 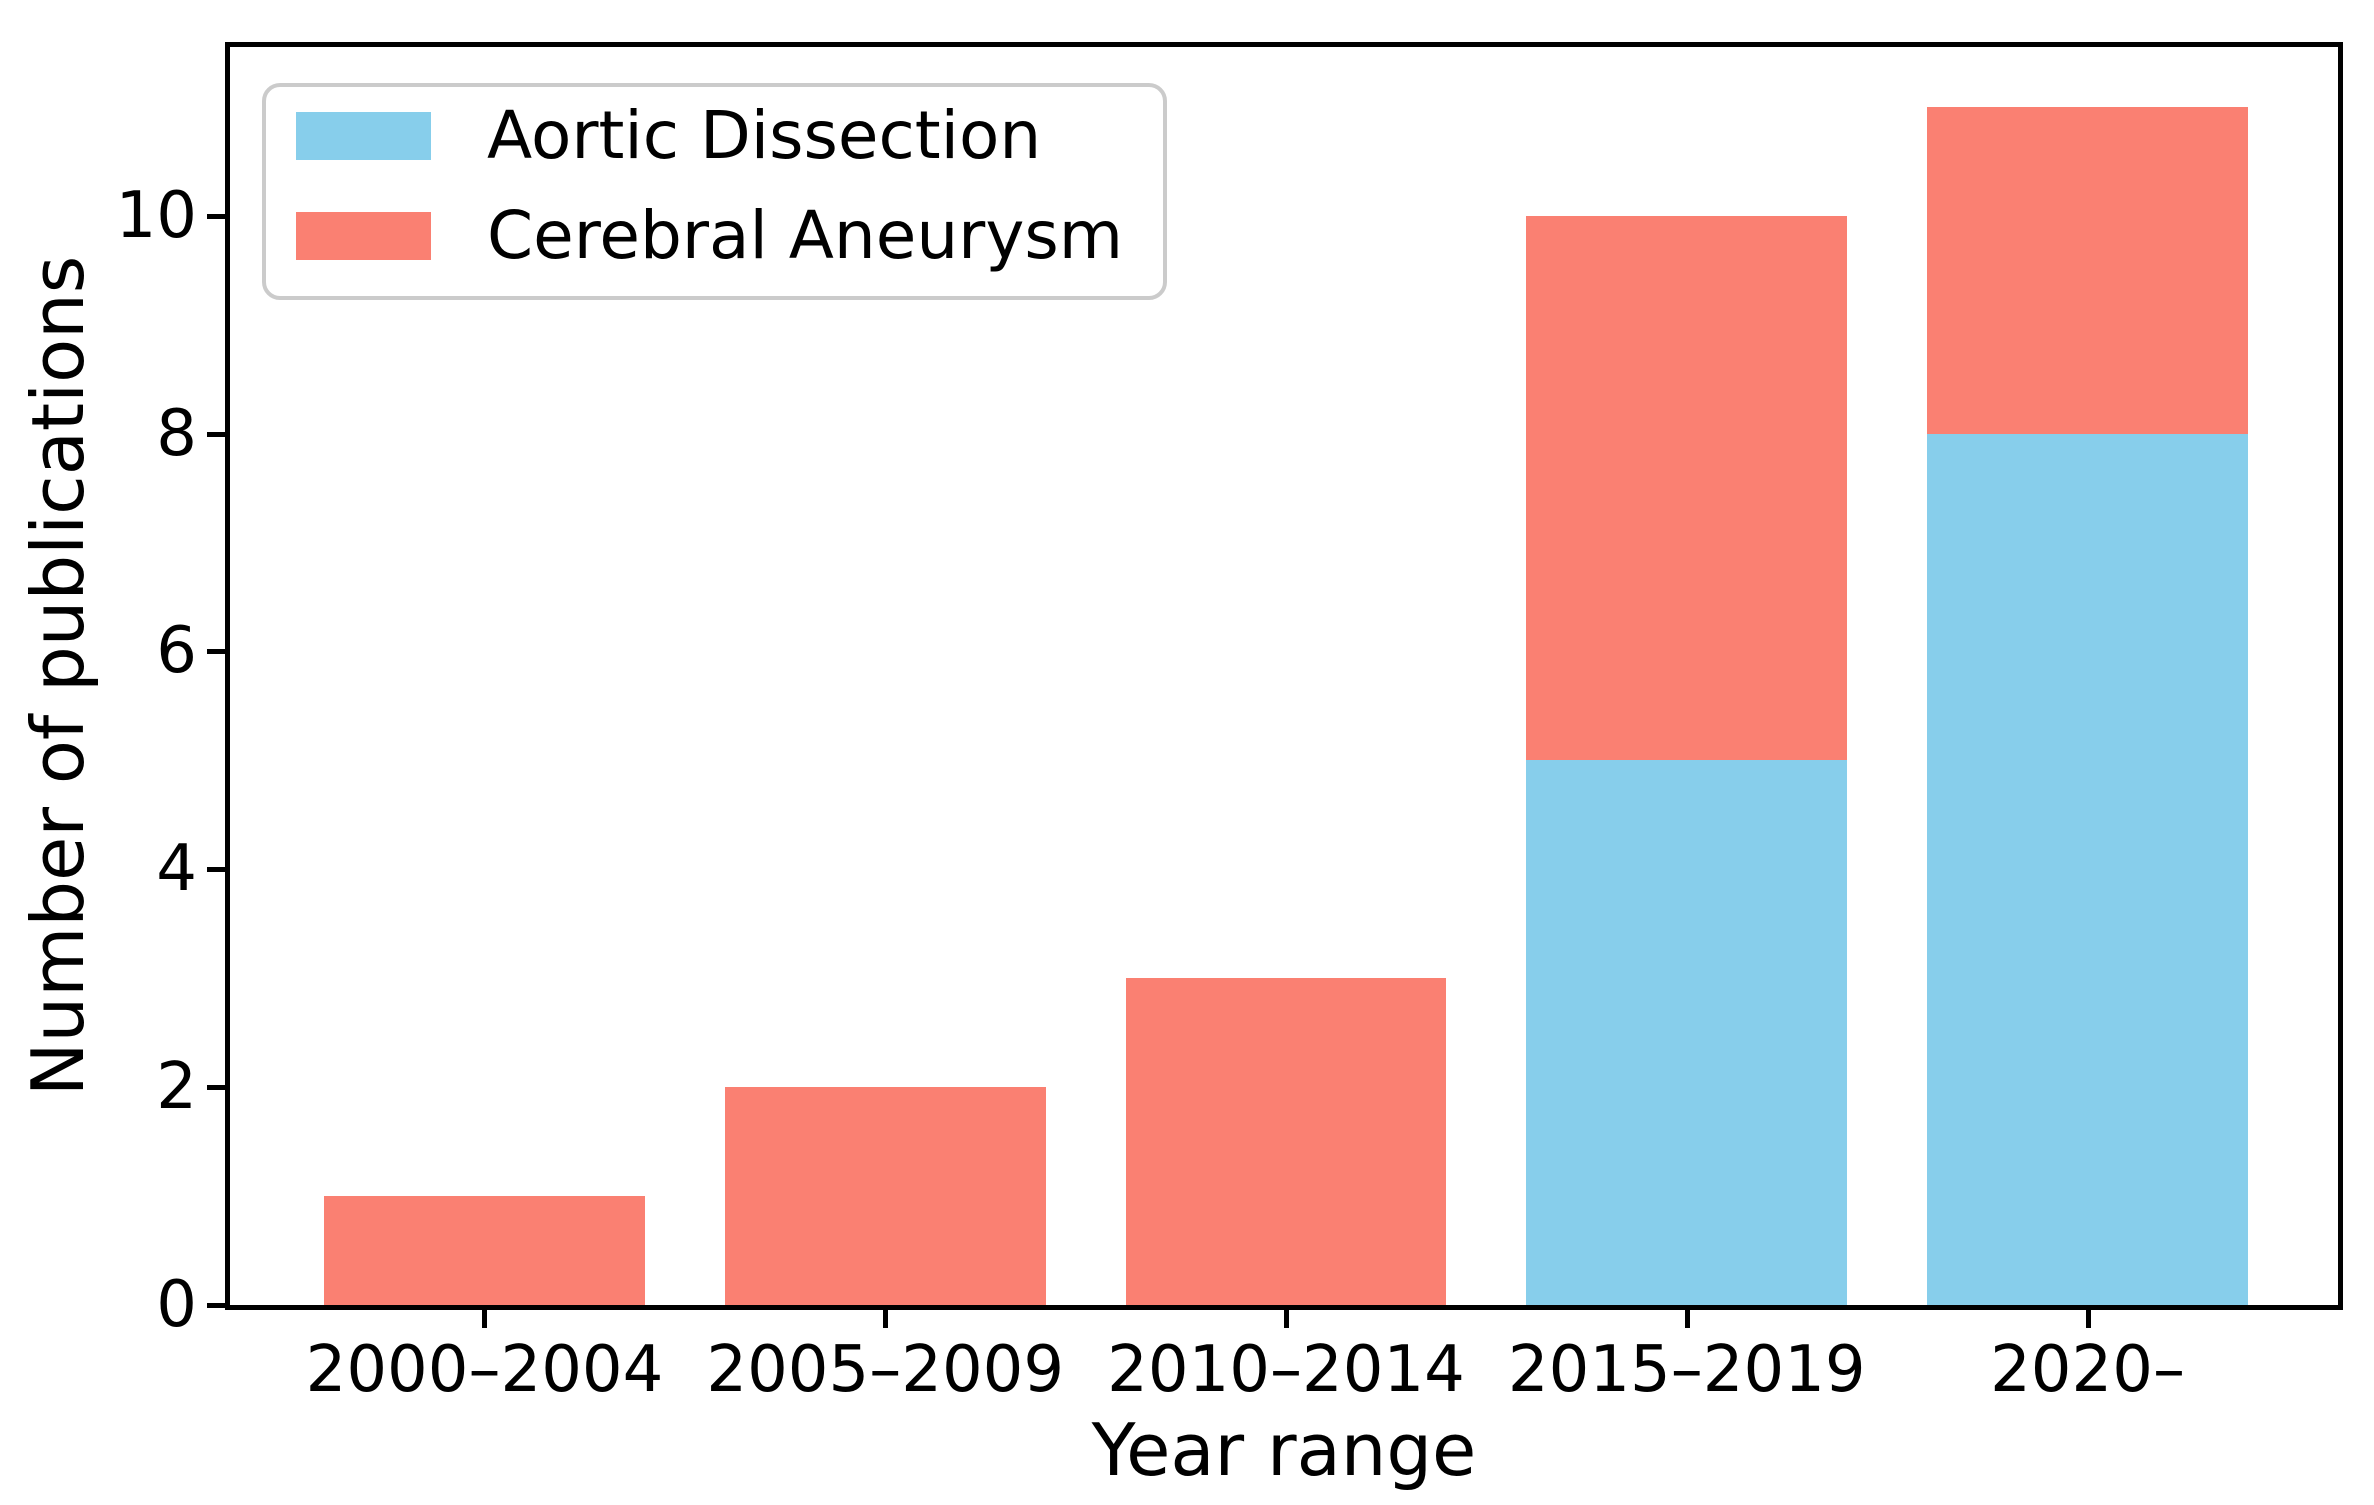 What do you see at coordinates (885, 1370) in the screenshot?
I see `x-tick-label: 2005–2009` at bounding box center [885, 1370].